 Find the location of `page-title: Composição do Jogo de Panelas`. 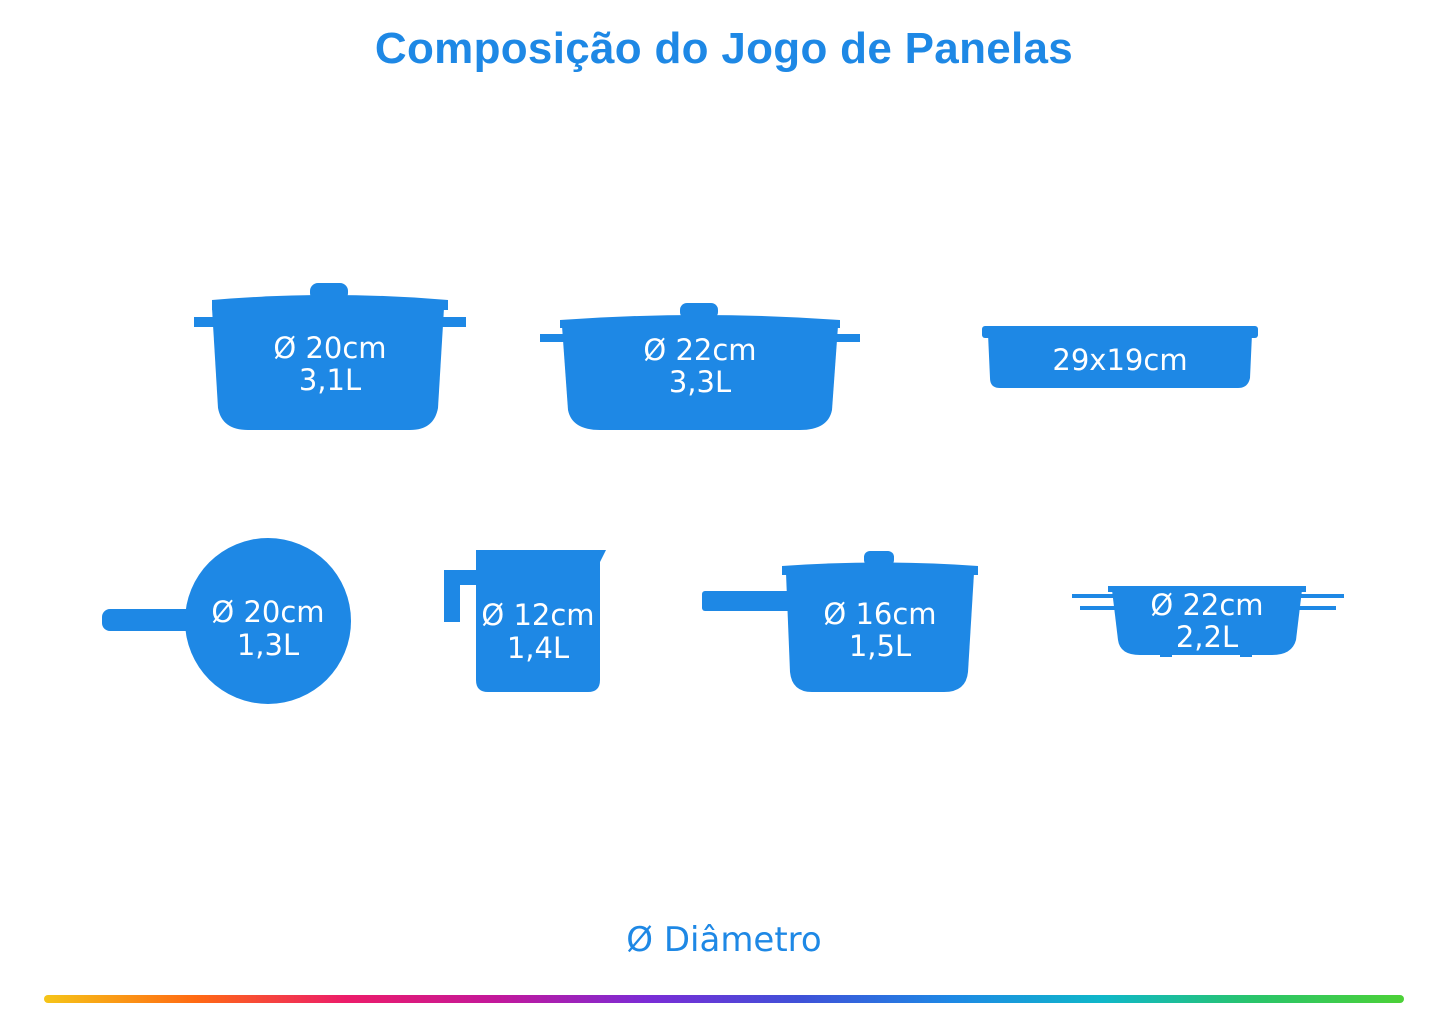

page-title: Composição do Jogo de Panelas is located at coordinates (724, 48).